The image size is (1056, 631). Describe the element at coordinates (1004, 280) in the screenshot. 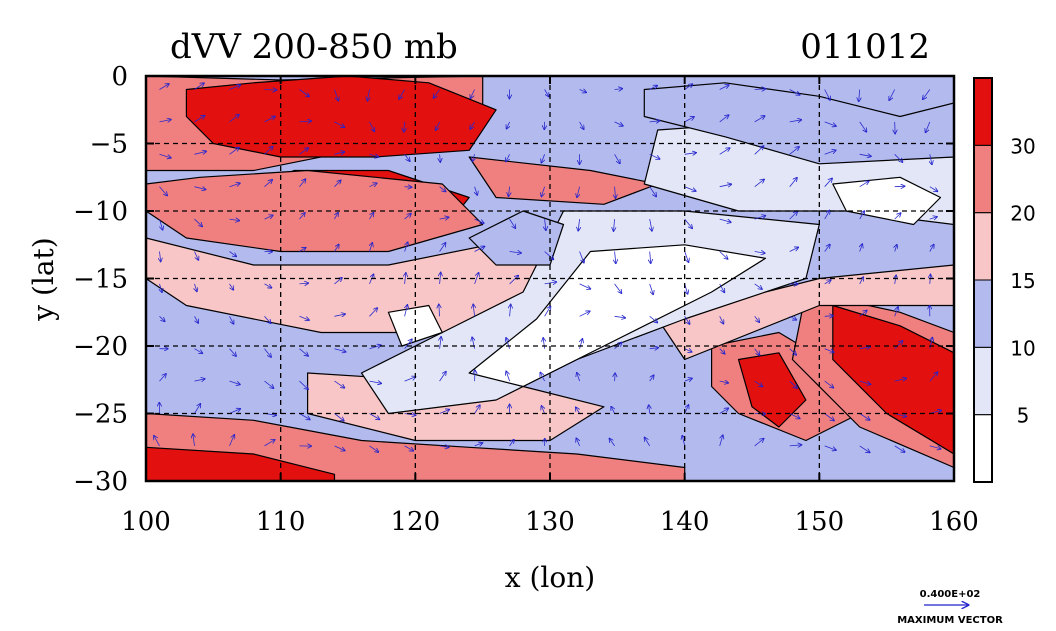

I see `colorbar: 5 10 15 20 30` at that location.